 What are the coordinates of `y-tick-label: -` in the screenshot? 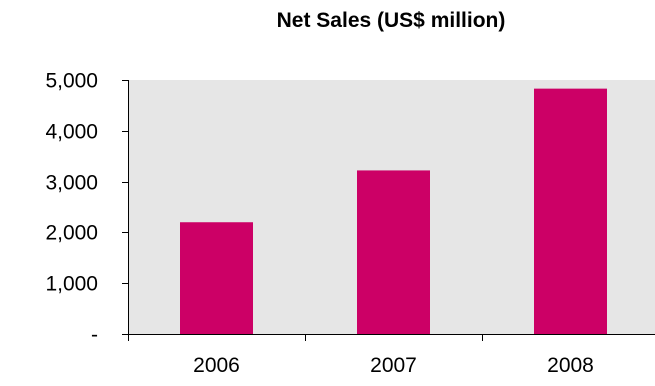 It's located at (94, 335).